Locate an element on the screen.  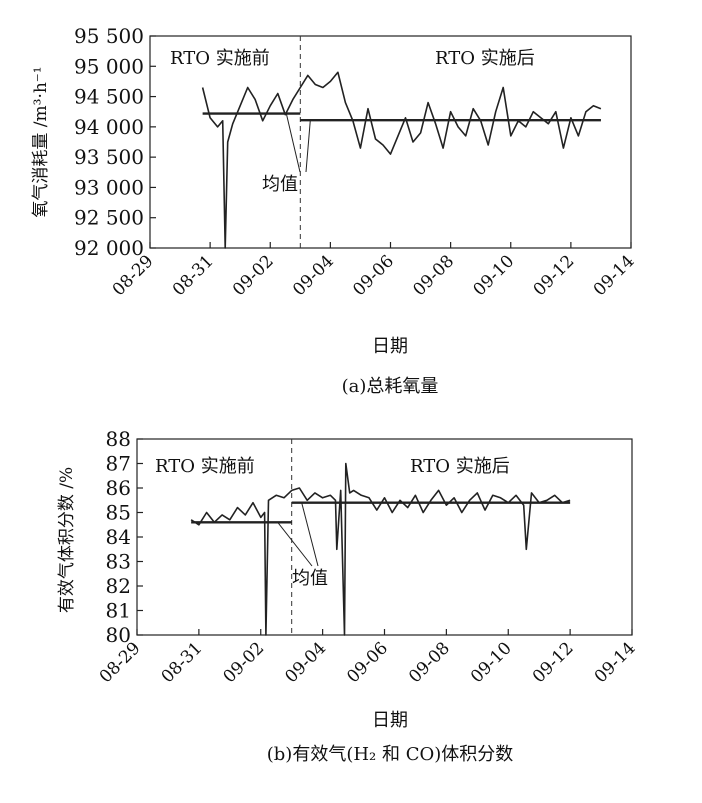
chart-b-x-tick-label: 09-14 is located at coordinates (615, 662).